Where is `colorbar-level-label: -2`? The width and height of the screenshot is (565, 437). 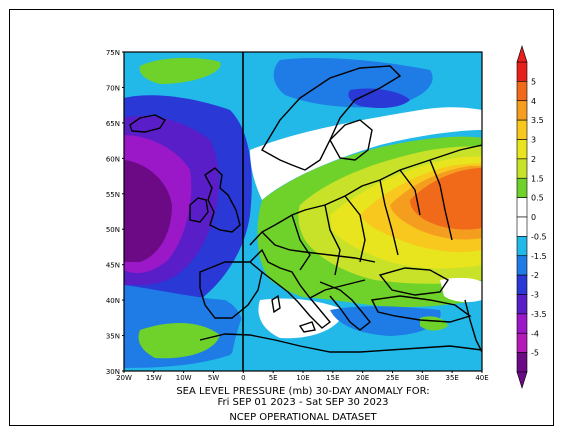 colorbar-level-label: -2 is located at coordinates (535, 275).